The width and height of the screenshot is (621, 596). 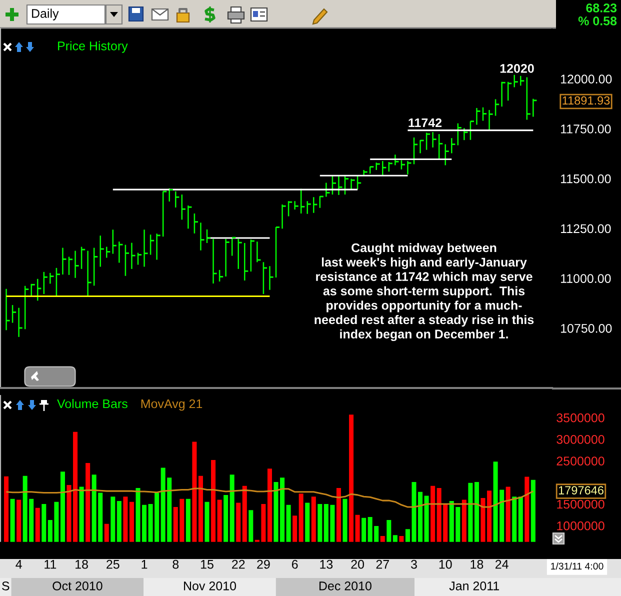 What do you see at coordinates (171, 405) in the screenshot?
I see `text: MovAvg 21` at bounding box center [171, 405].